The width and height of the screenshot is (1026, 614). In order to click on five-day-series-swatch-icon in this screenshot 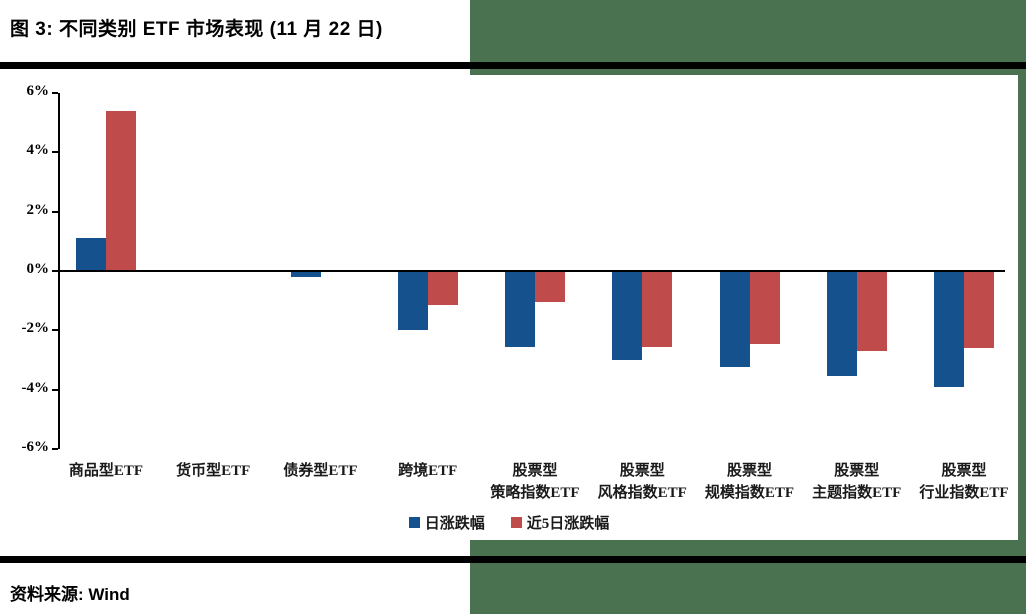, I will do `click(516, 522)`.